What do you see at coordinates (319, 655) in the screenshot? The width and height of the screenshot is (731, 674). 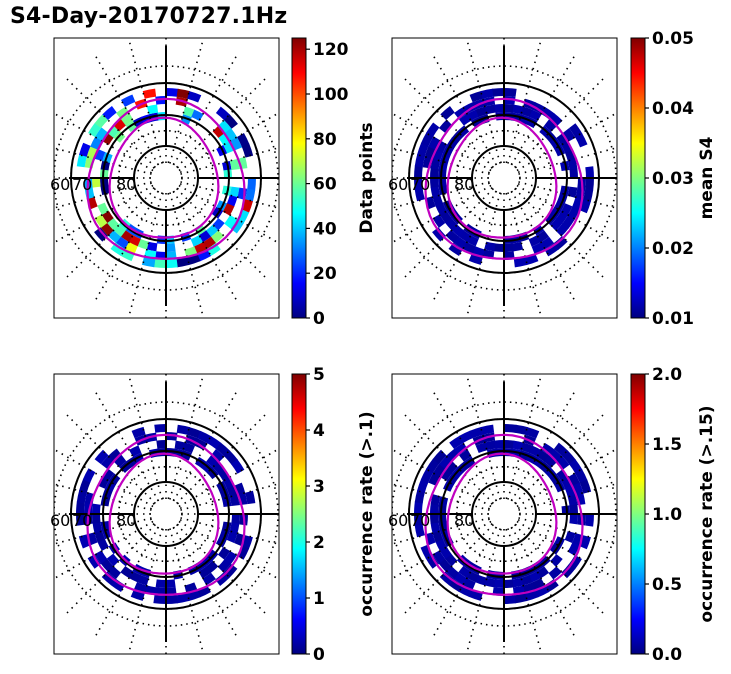 I see `colorbar-tick-label: 0` at bounding box center [319, 655].